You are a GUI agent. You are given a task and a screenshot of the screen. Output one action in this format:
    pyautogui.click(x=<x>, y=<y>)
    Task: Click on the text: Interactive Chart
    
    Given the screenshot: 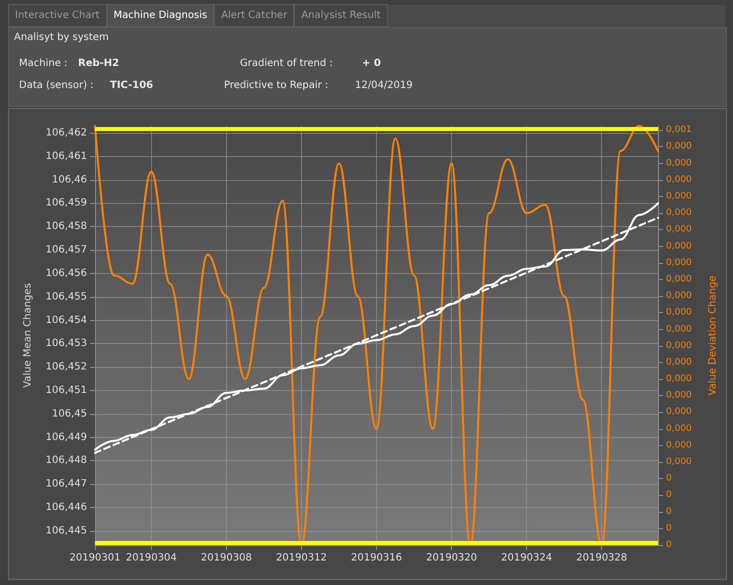 What is the action you would take?
    pyautogui.click(x=57, y=15)
    